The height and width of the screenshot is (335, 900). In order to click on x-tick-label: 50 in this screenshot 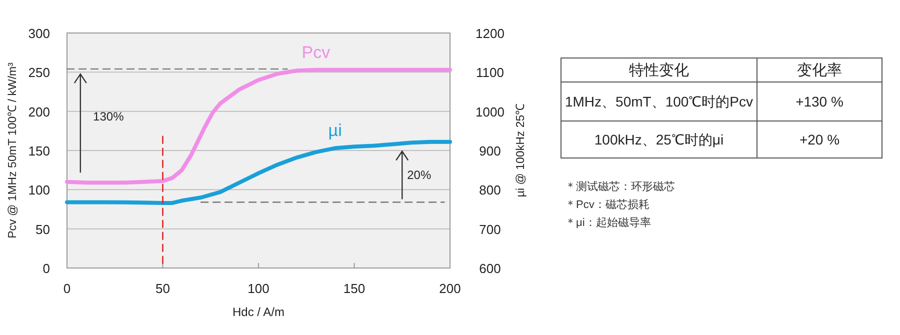, I will do `click(163, 288)`.